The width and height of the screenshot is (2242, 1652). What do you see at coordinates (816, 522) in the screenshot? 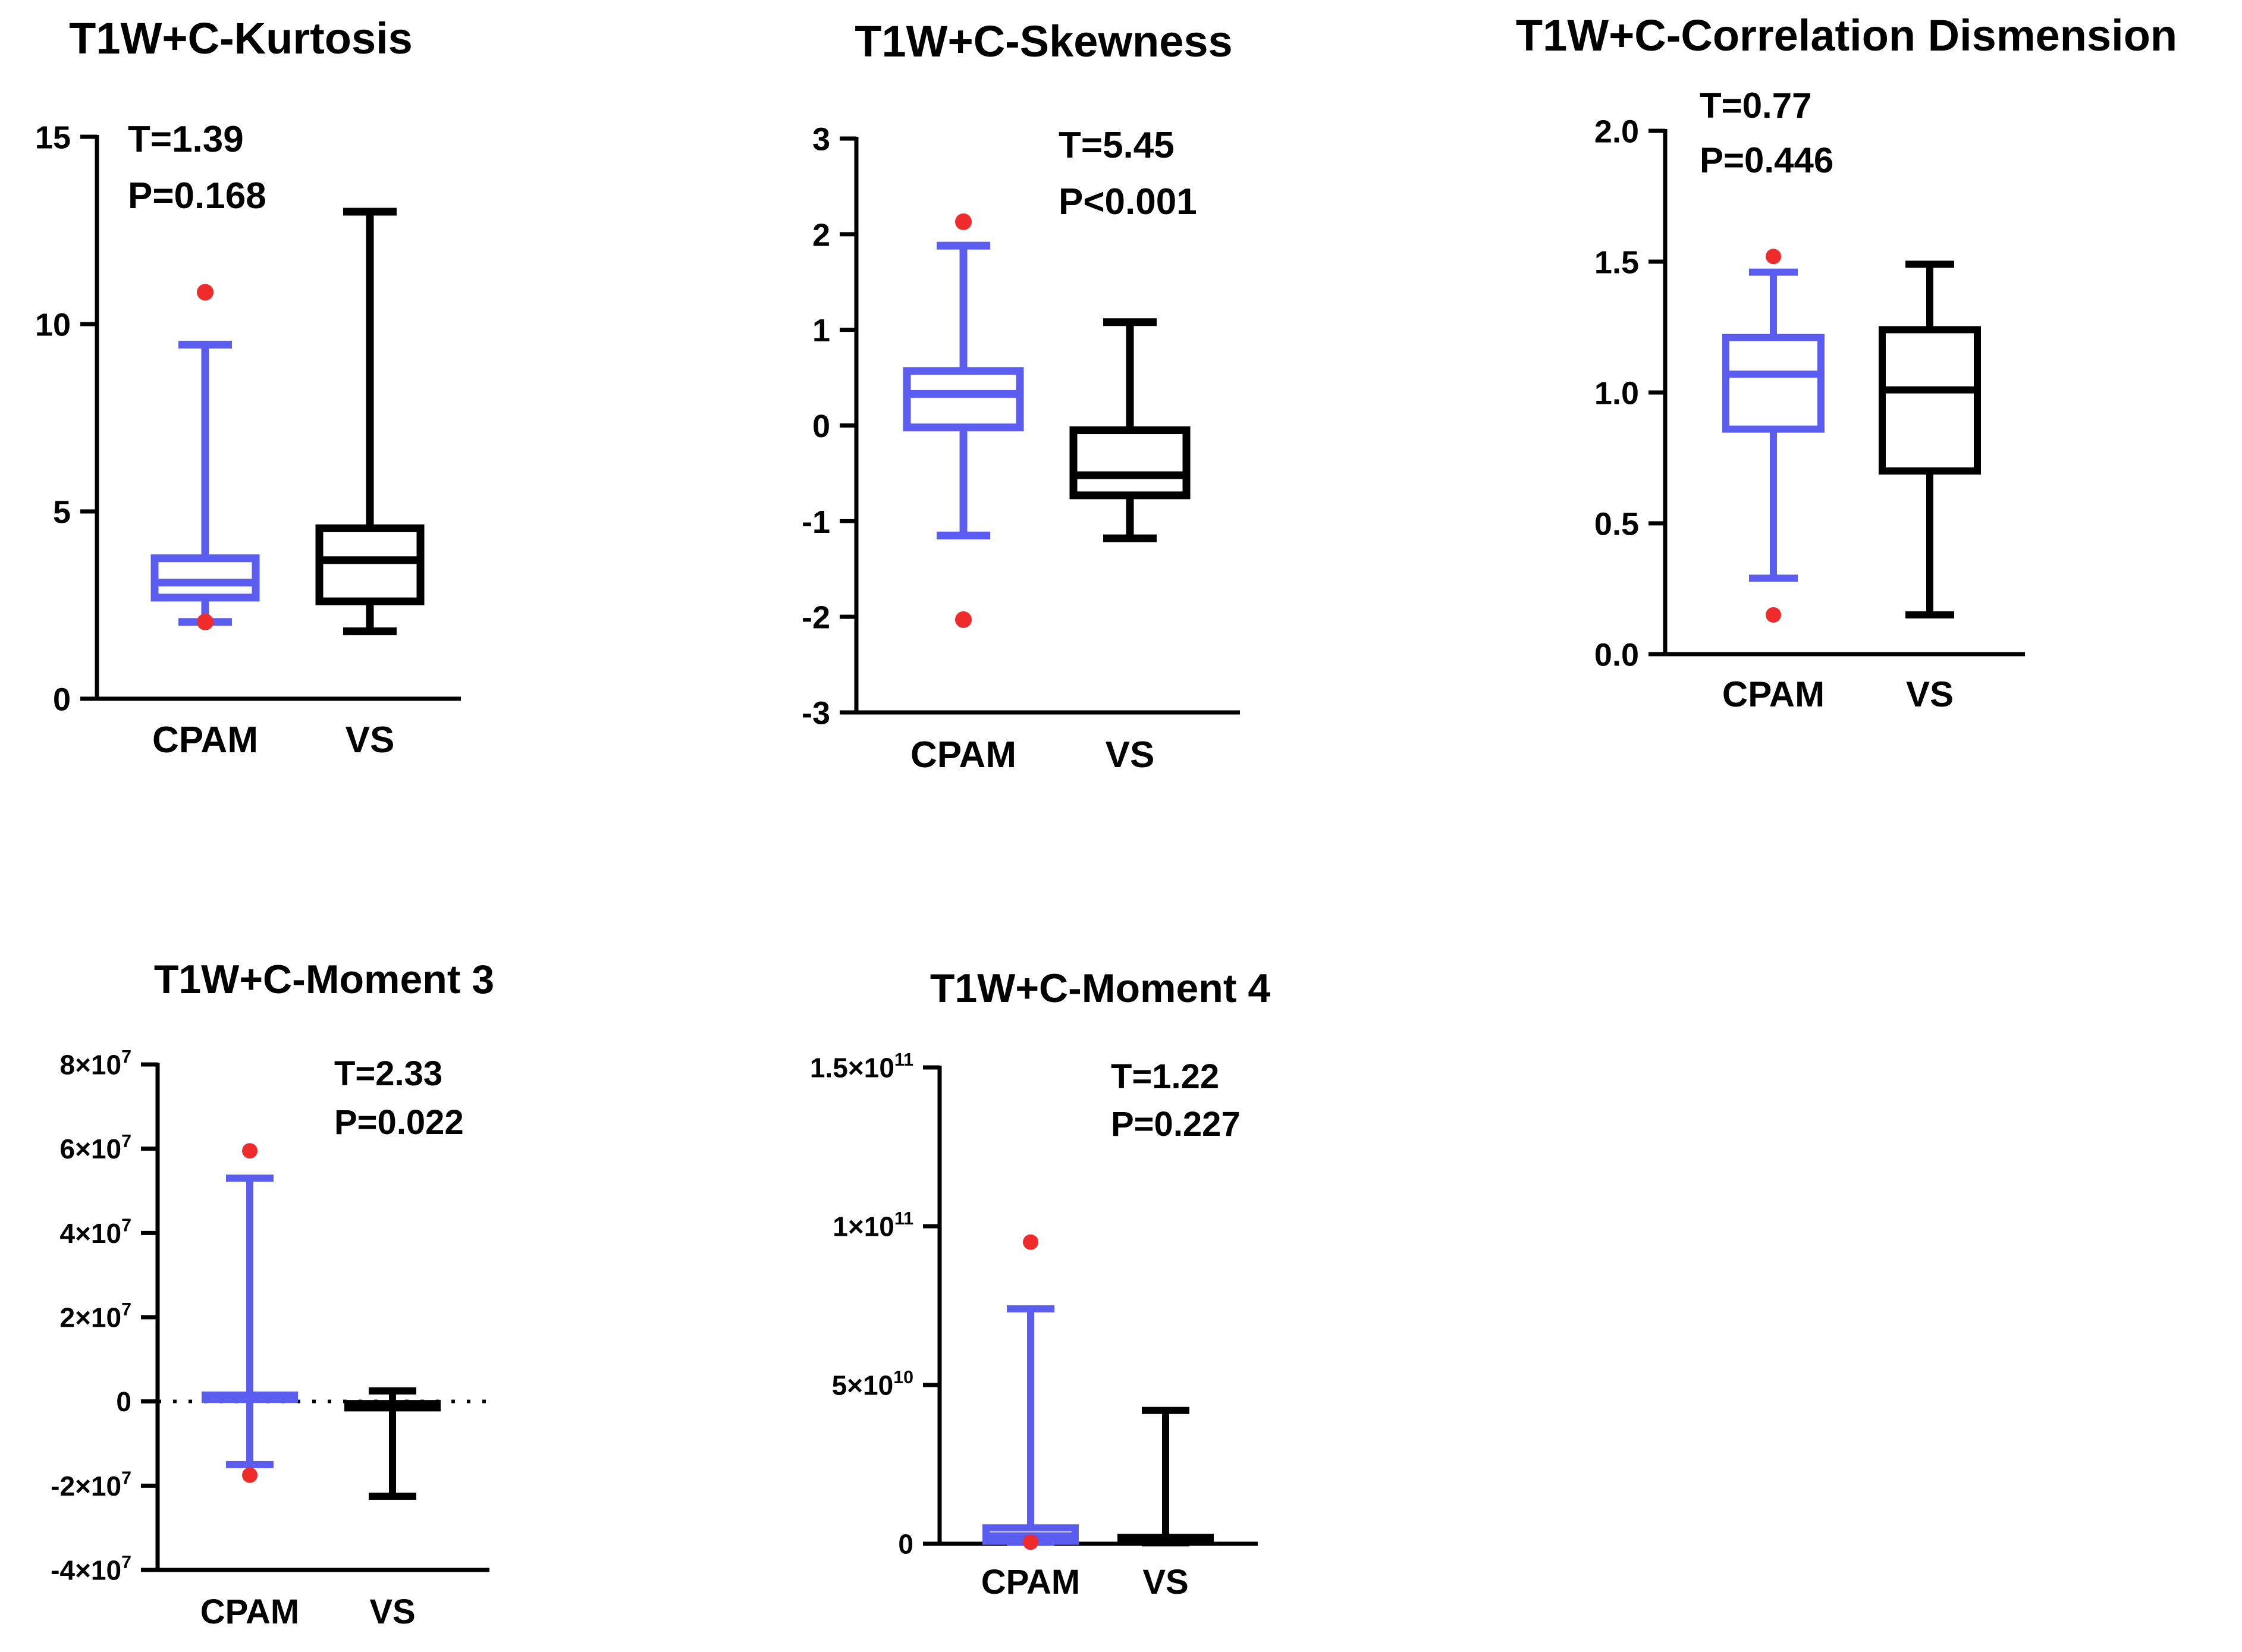
I see `y-tick-label: -1` at bounding box center [816, 522].